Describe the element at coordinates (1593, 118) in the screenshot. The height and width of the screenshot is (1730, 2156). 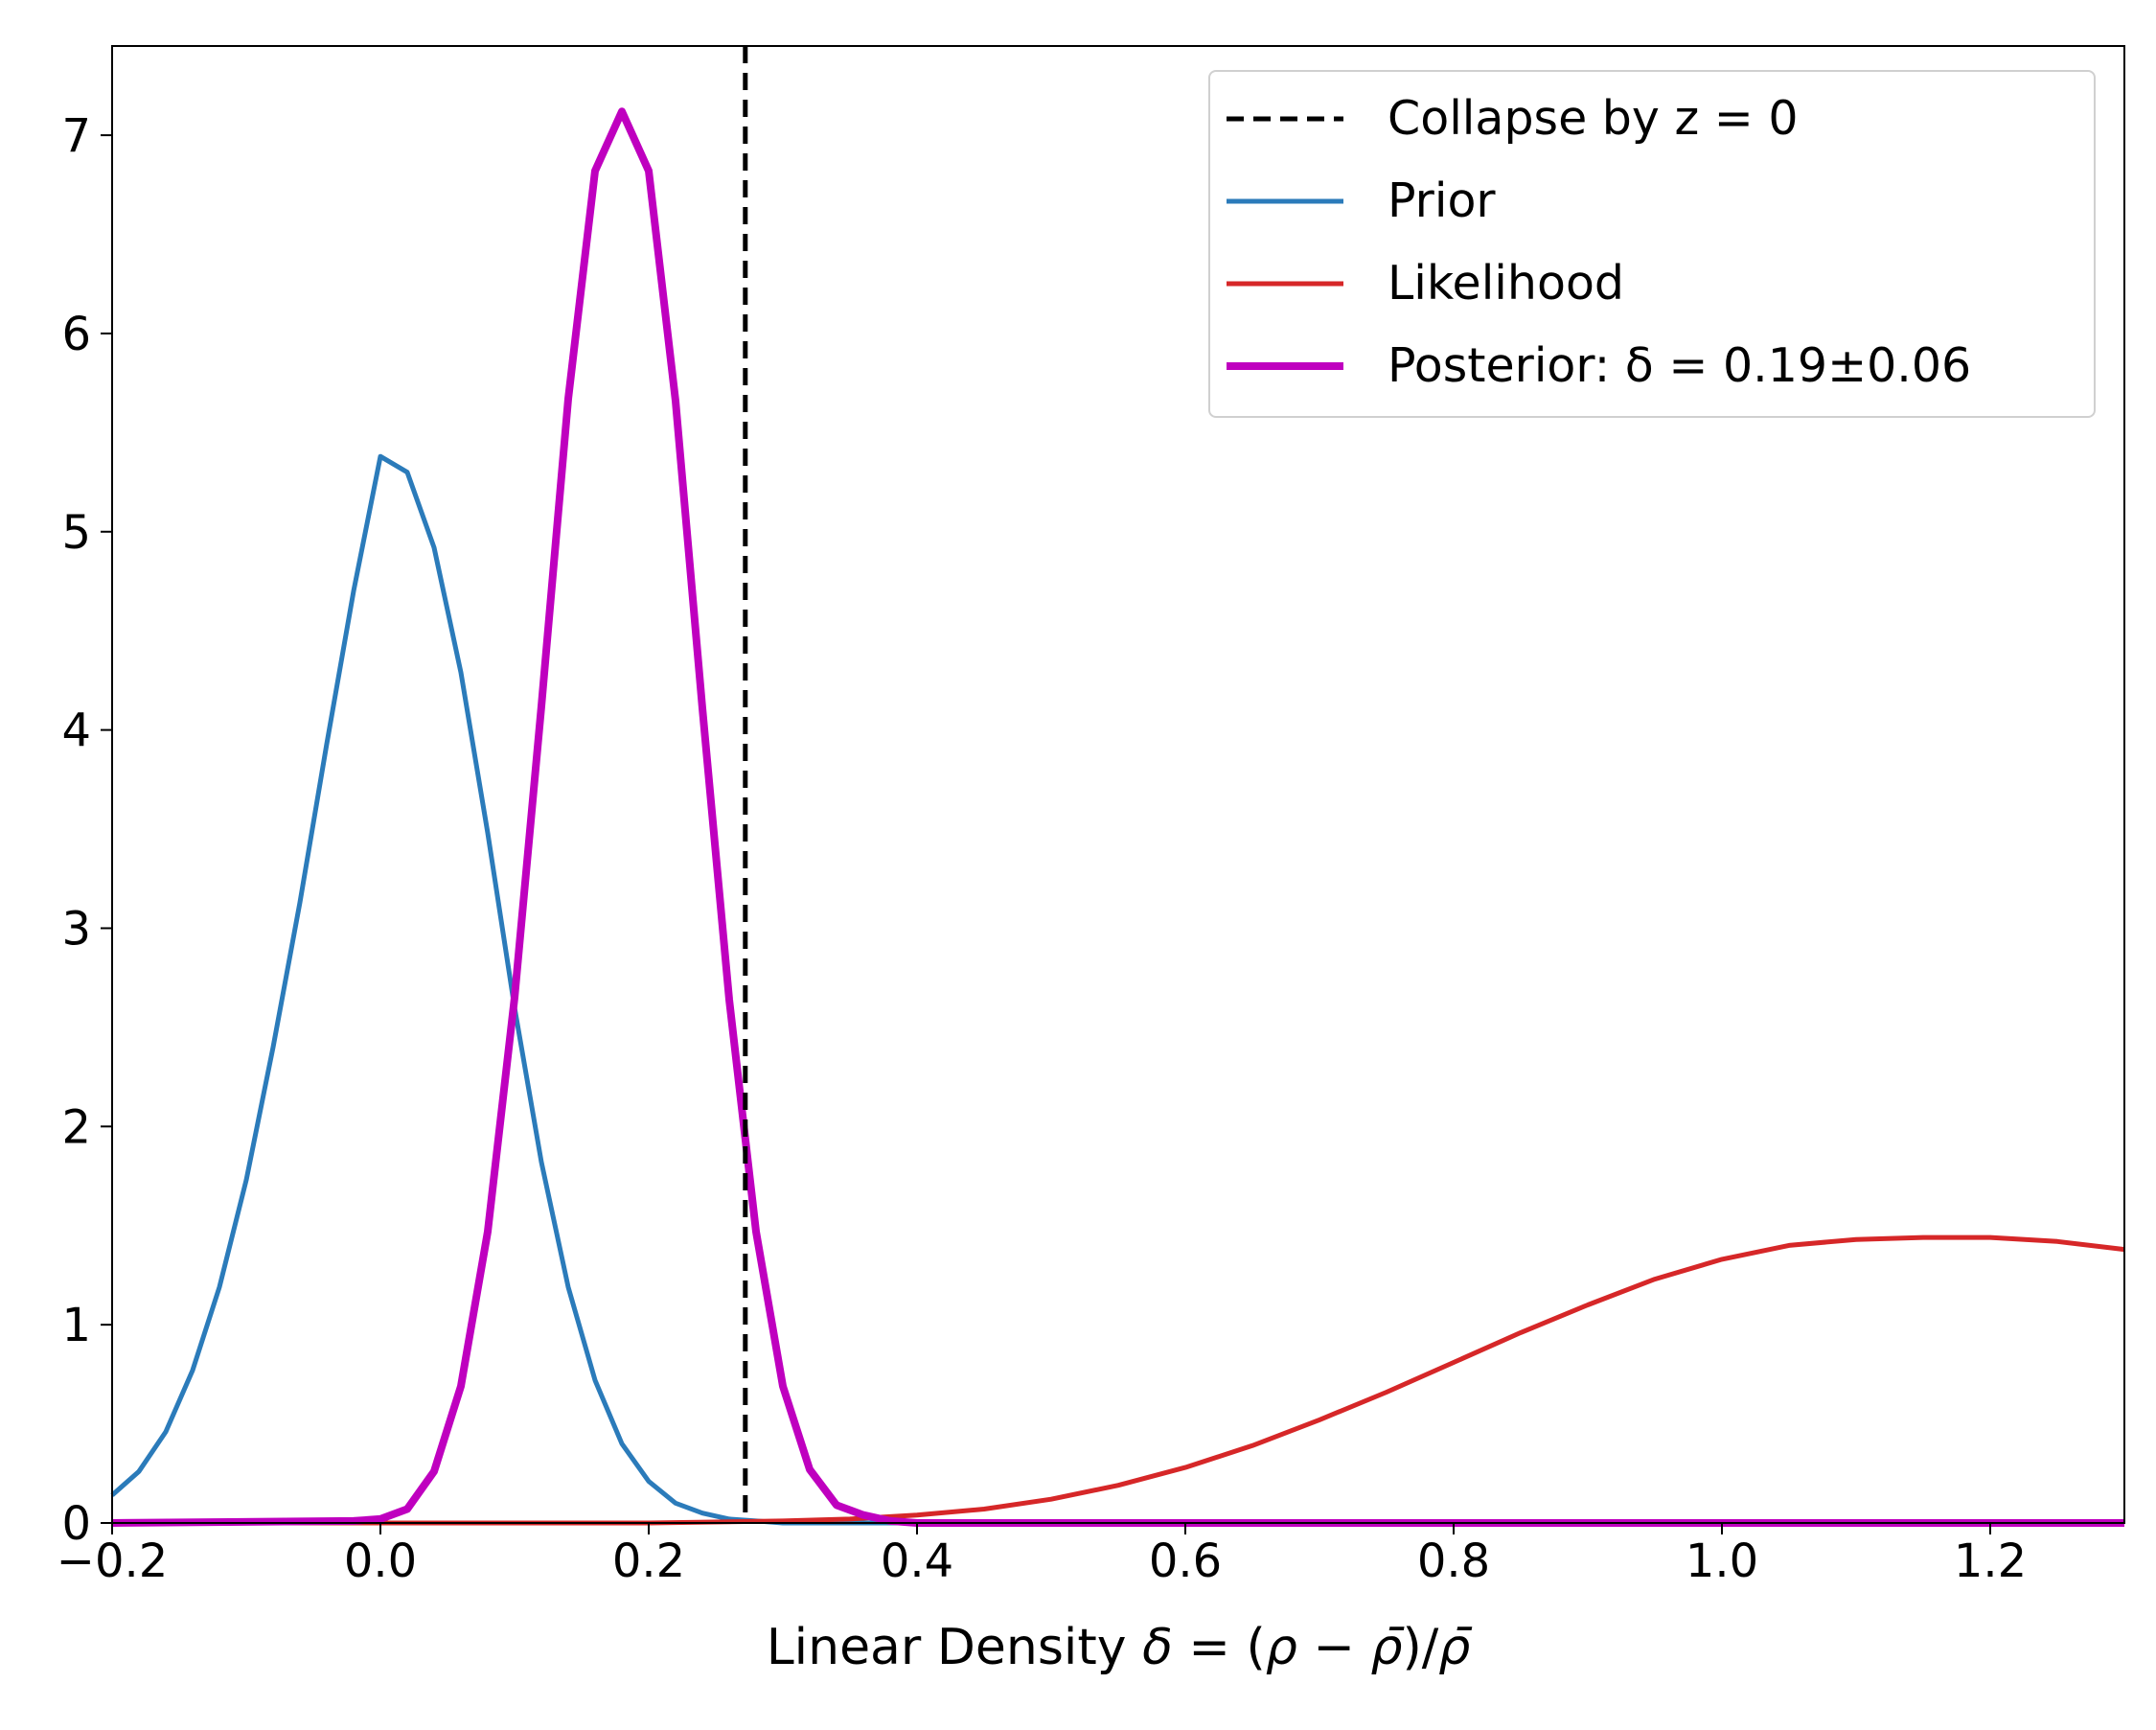
I see `legend-label-collapse: Collapse by z = 0` at that location.